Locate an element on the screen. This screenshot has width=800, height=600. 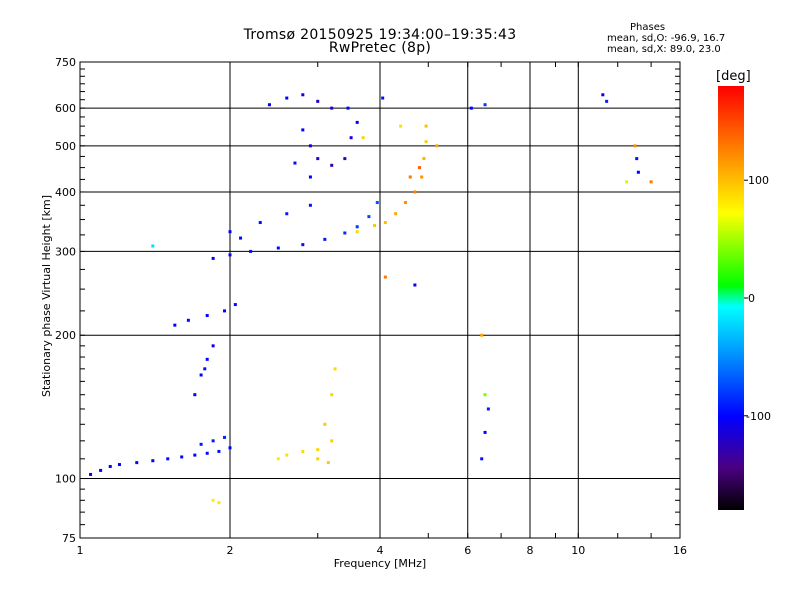
colorbar is located at coordinates (731, 298).